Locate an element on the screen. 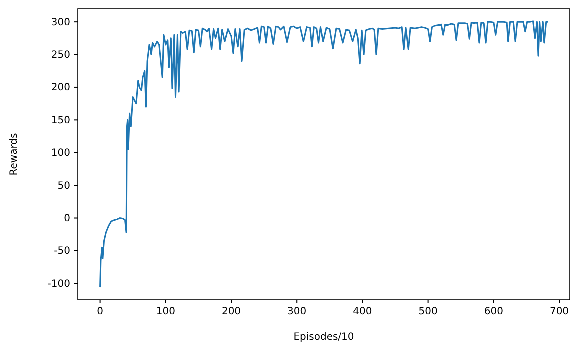  x-tick-label: 600 is located at coordinates (494, 312).